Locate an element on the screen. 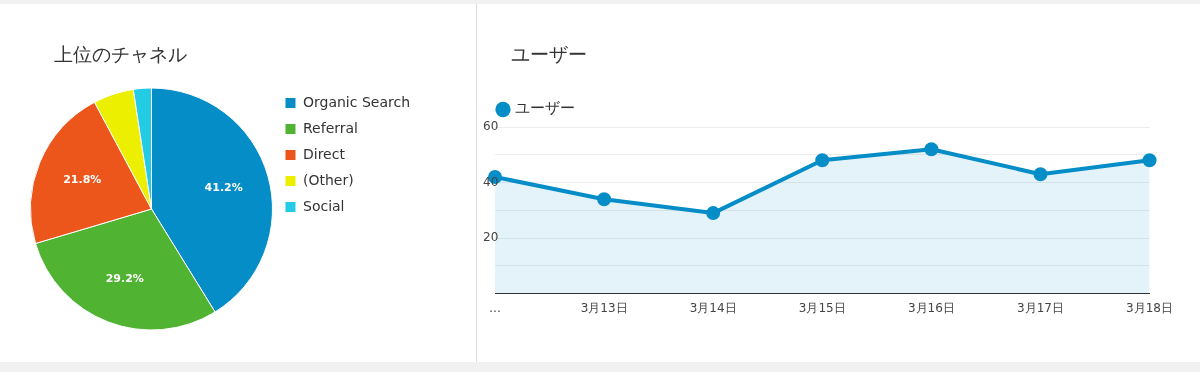 This screenshot has height=372, width=1200. x-tick-label: 3月14日 is located at coordinates (713, 307).